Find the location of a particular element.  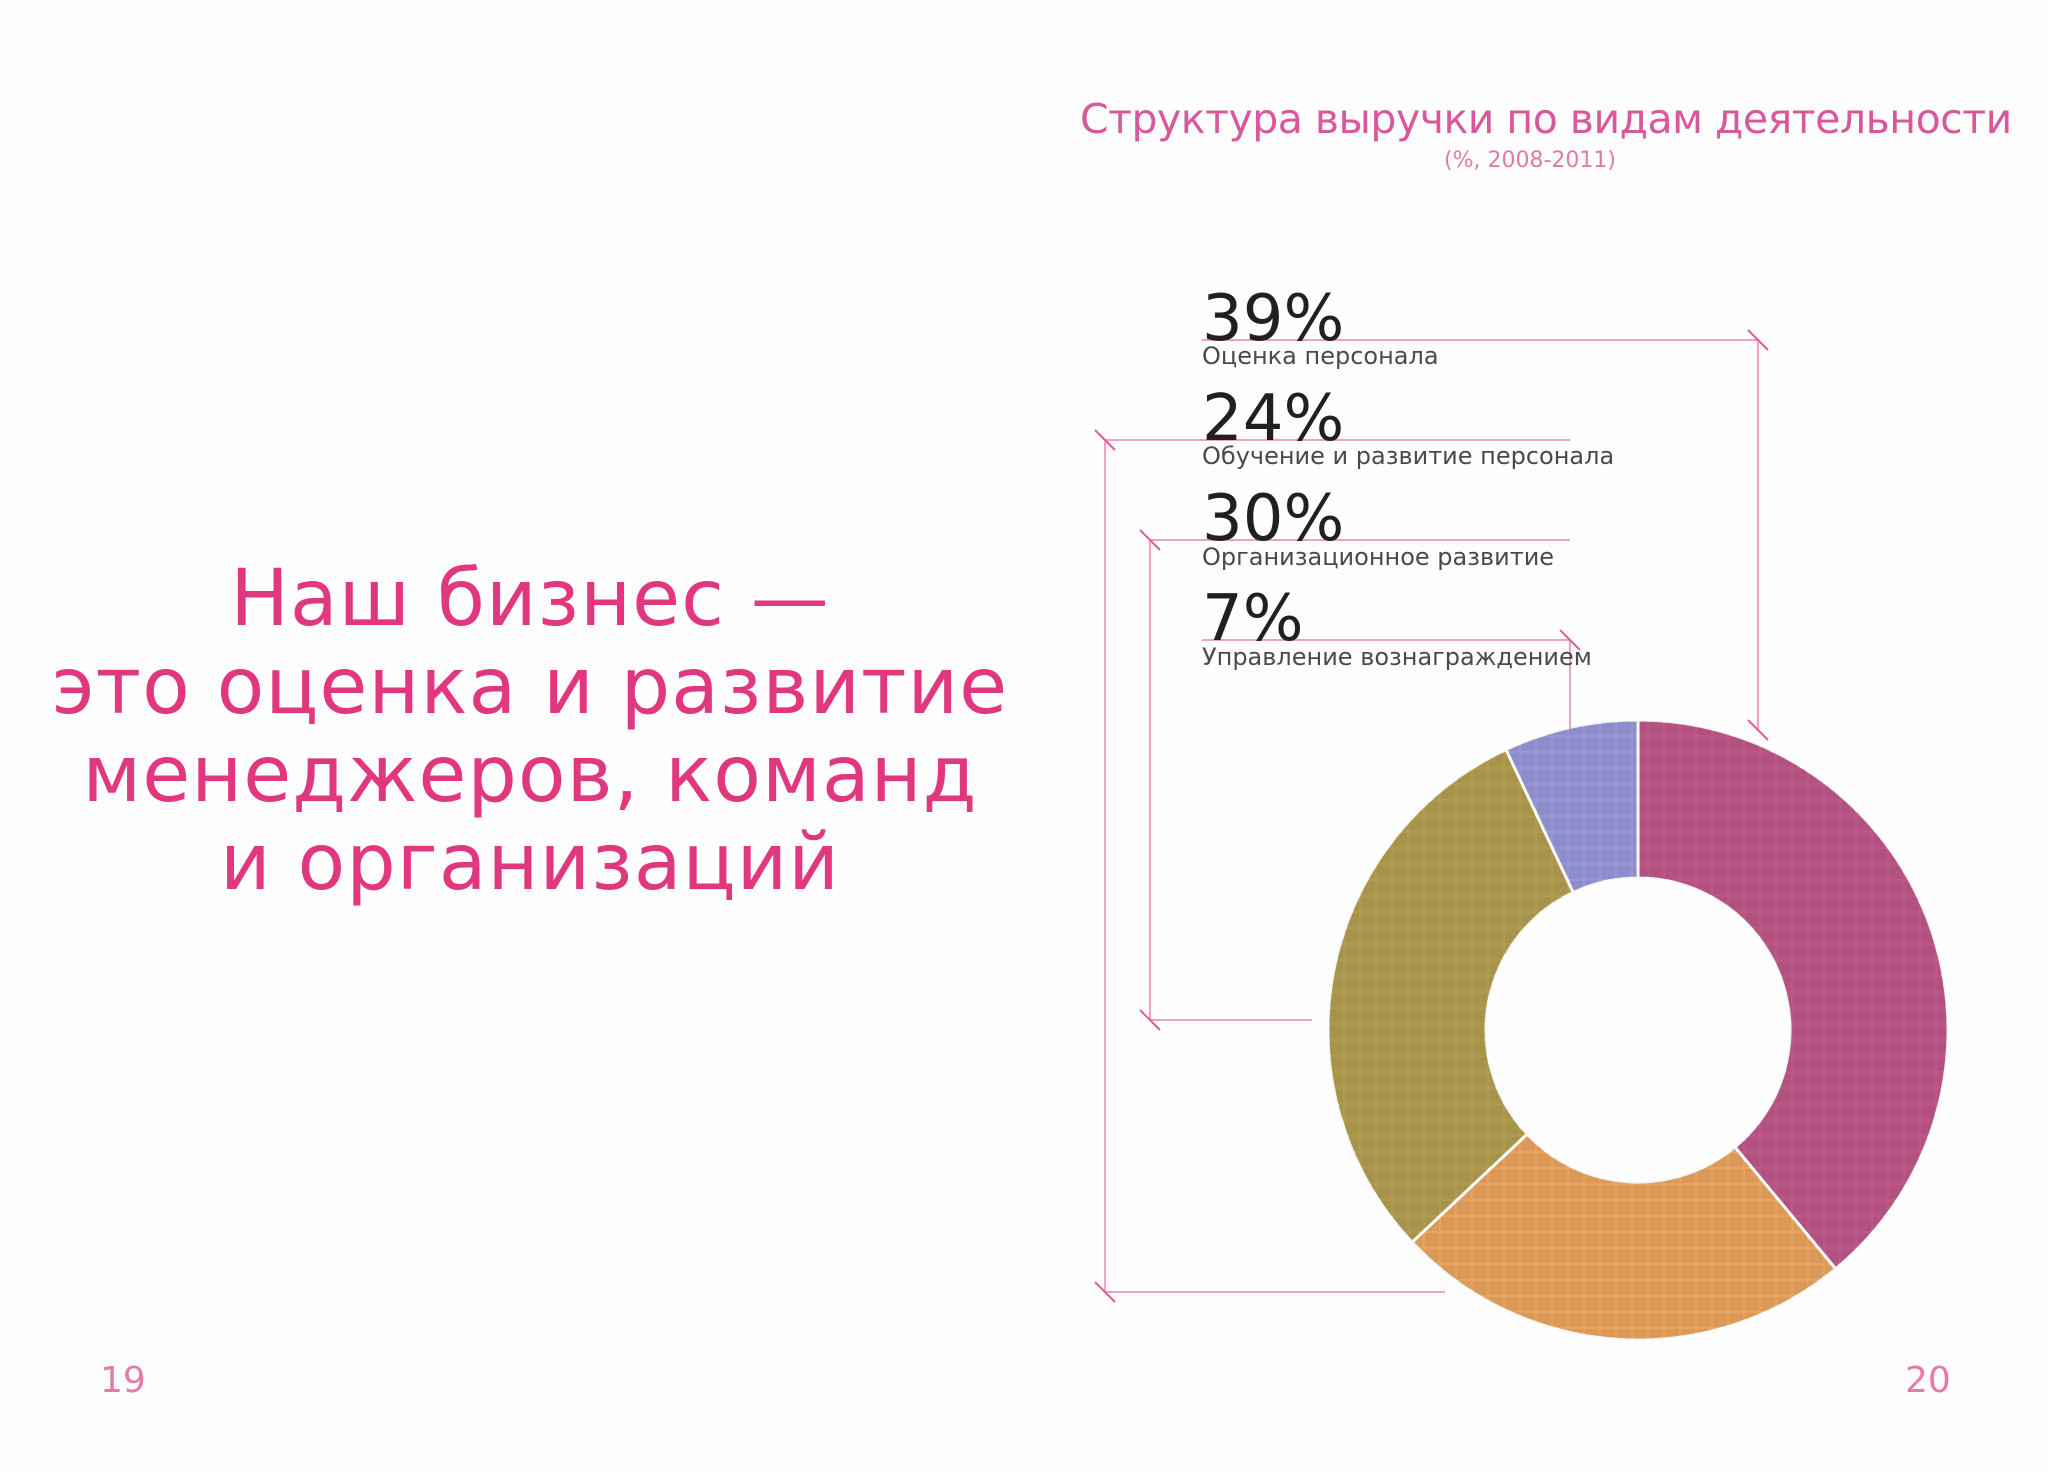

headline-line-2: это оценка и развитие is located at coordinates (530, 687).